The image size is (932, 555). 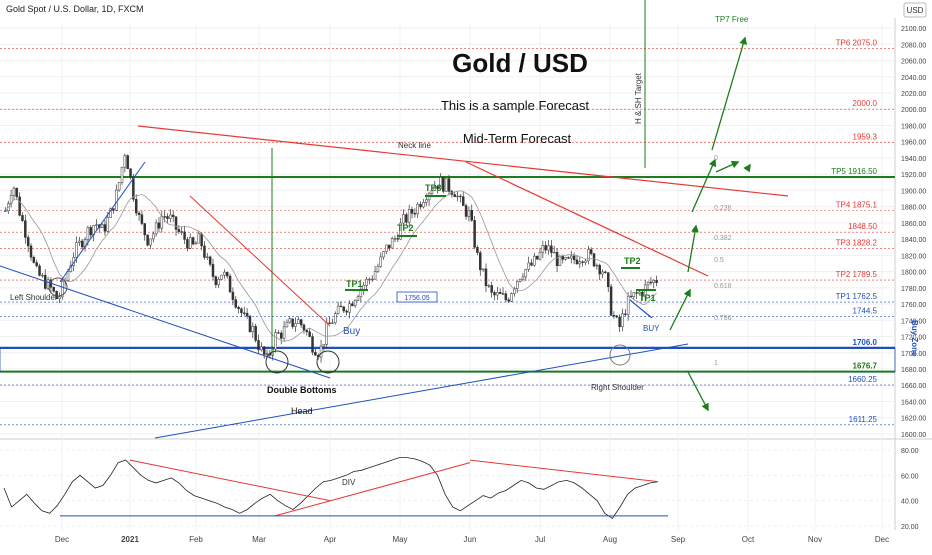 I want to click on level-label: TP1 1762.5, so click(x=857, y=296).